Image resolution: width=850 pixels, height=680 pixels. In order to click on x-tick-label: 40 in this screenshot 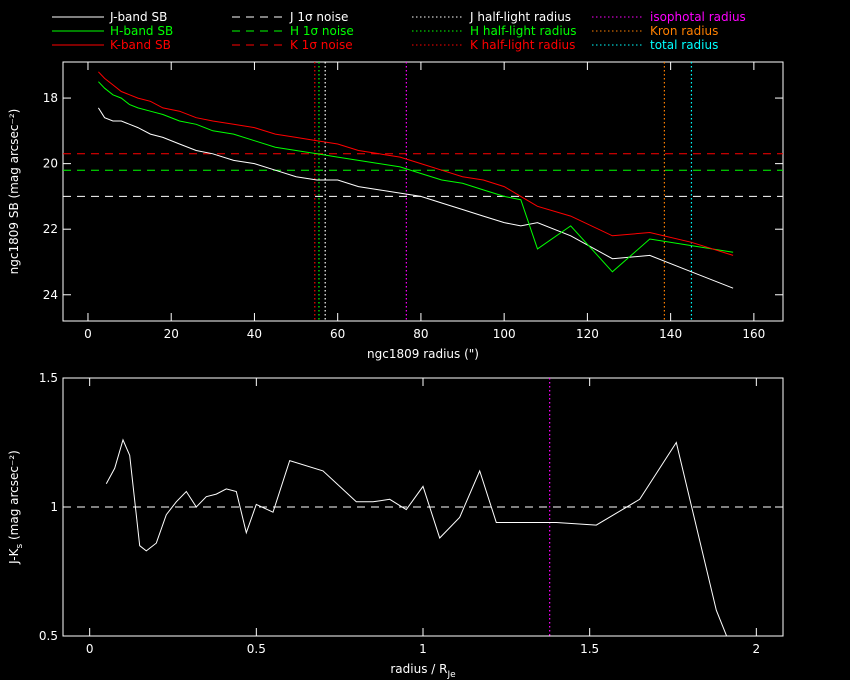, I will do `click(254, 334)`.